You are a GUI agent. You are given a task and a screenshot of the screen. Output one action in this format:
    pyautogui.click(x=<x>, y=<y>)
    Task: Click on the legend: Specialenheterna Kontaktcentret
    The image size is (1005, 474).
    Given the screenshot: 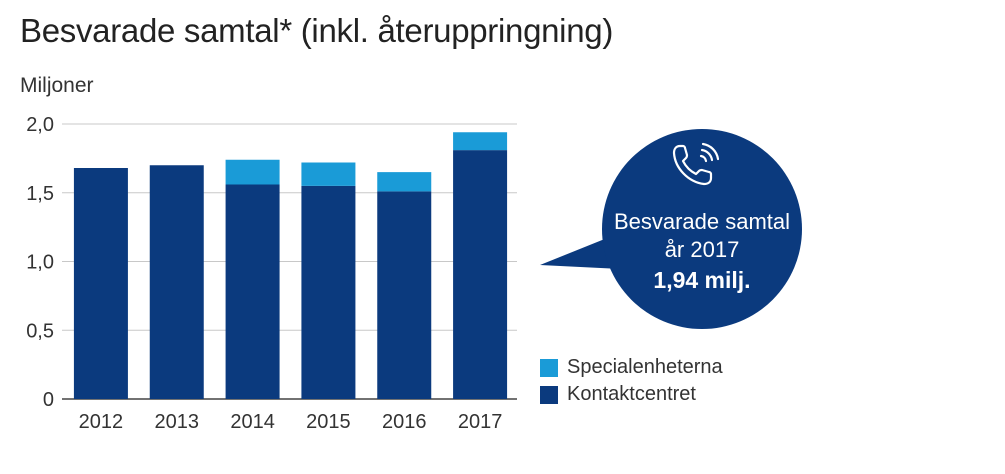 What is the action you would take?
    pyautogui.click(x=631, y=381)
    